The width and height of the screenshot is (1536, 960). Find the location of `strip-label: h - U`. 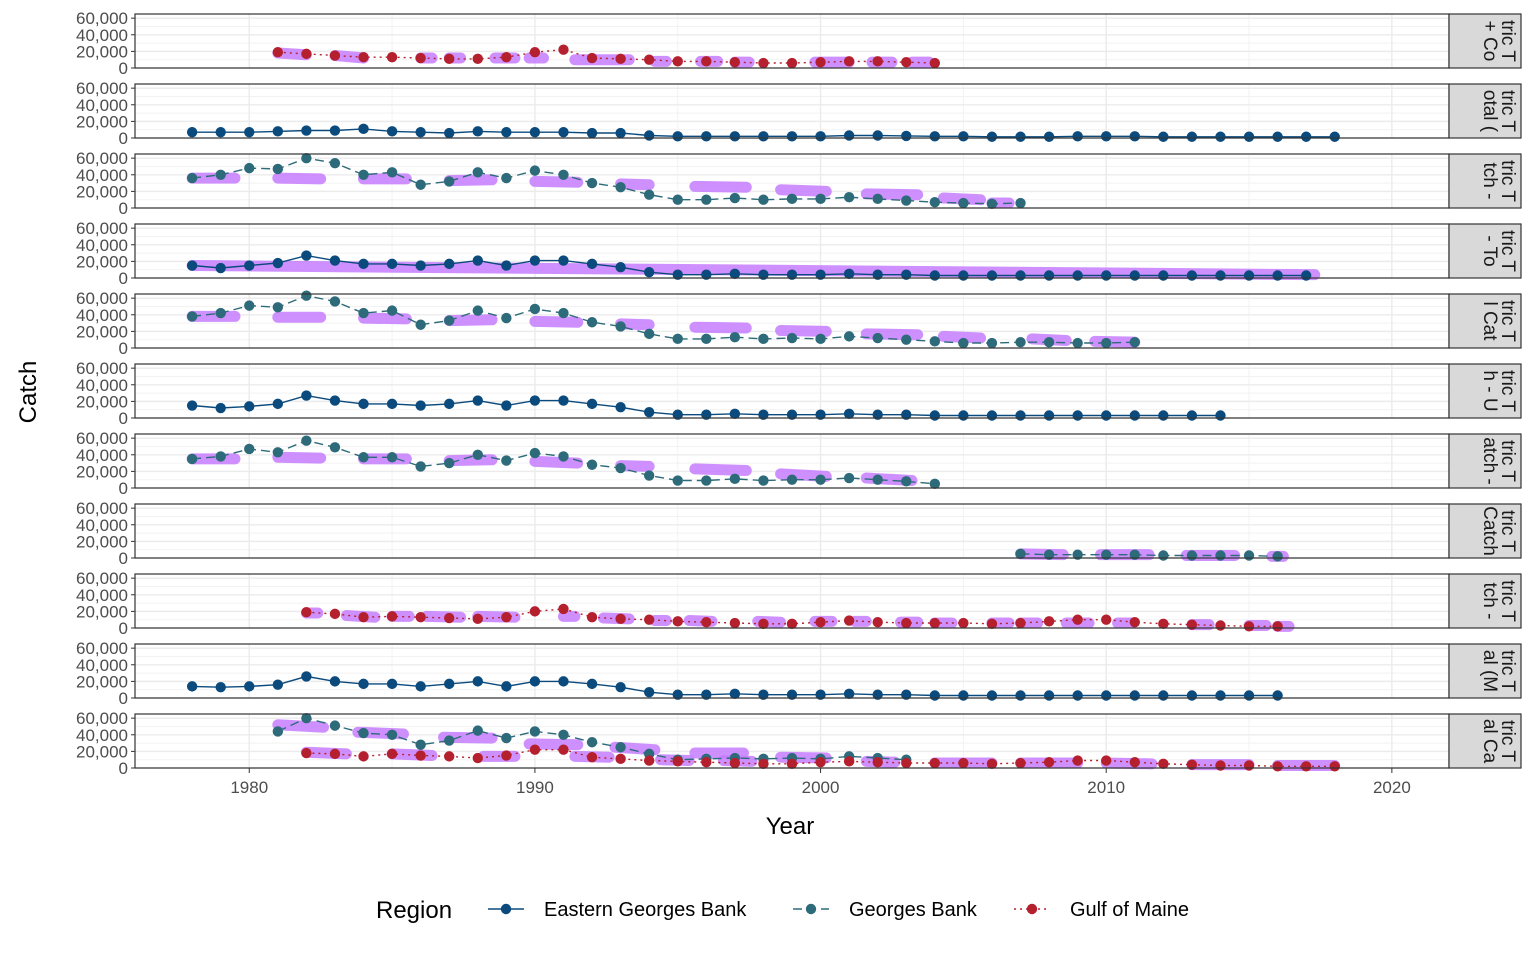

strip-label: h - U is located at coordinates (1489, 390).